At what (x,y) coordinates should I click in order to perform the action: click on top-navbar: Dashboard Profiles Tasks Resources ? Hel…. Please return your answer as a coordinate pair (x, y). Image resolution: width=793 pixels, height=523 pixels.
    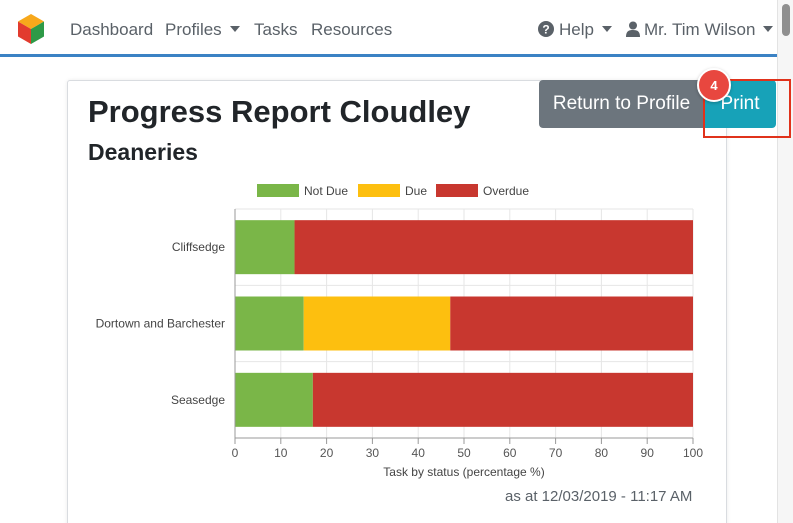
    Looking at the image, I should click on (396, 28).